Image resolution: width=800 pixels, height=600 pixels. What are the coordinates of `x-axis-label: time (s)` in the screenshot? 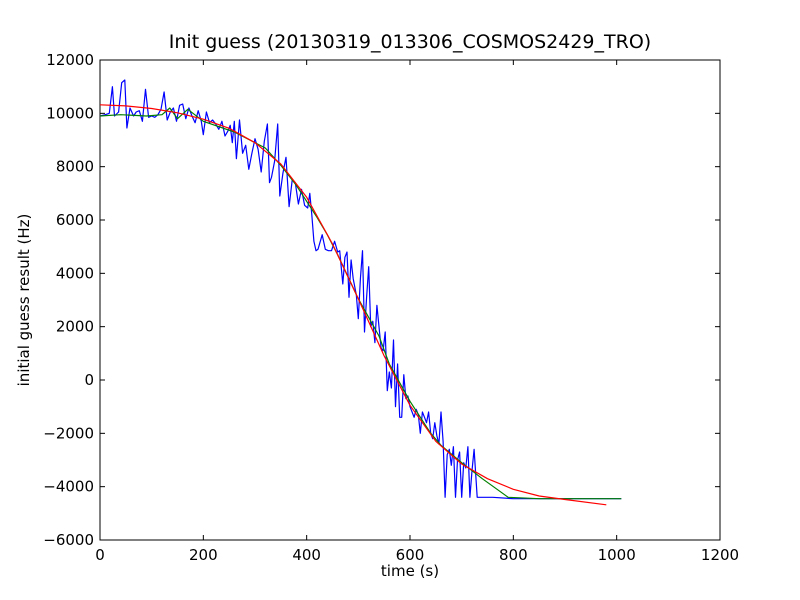 It's located at (410, 571).